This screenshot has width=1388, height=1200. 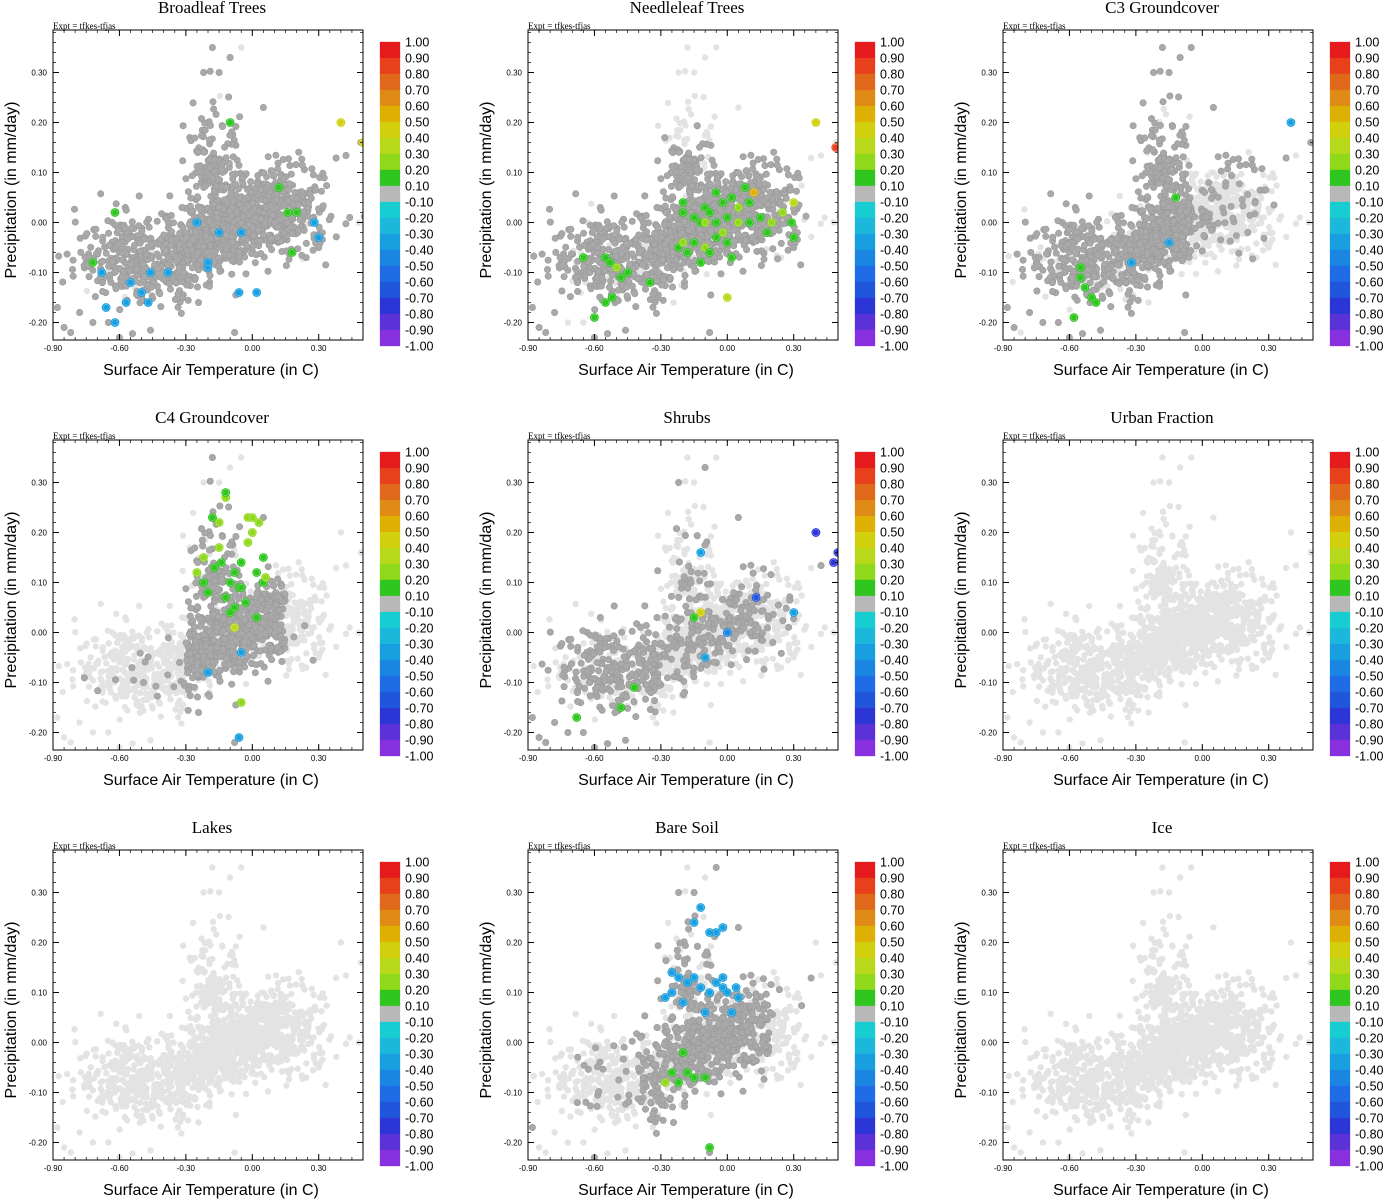 I want to click on x-tick-label: 0.00, so click(x=252, y=348).